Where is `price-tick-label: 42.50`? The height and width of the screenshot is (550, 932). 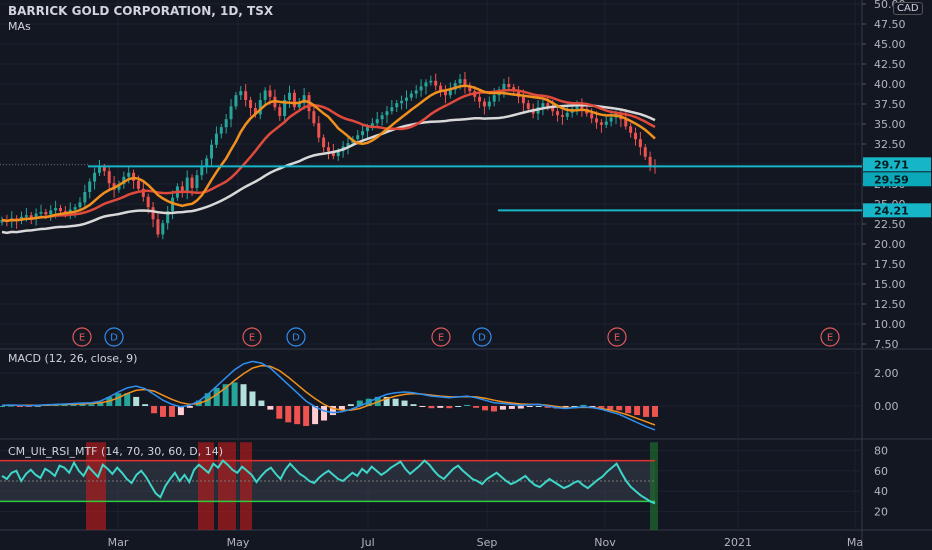
price-tick-label: 42.50 is located at coordinates (890, 64).